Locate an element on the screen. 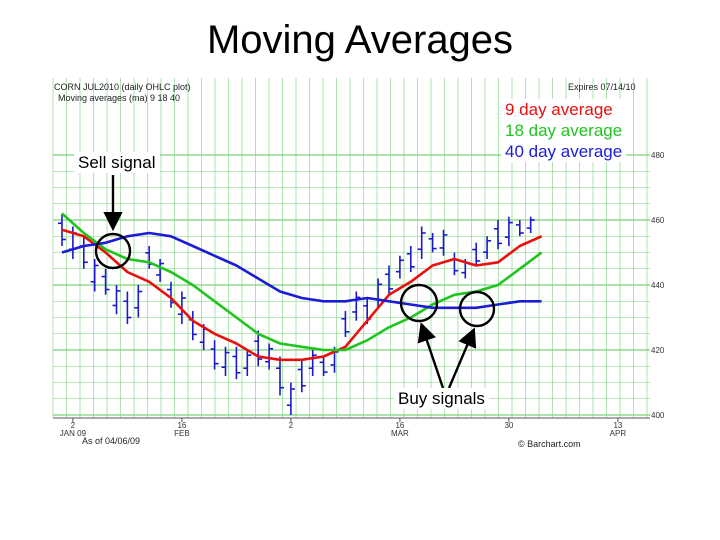 Image resolution: width=720 pixels, height=540 pixels. legend-ma18: 18 day average is located at coordinates (564, 130).